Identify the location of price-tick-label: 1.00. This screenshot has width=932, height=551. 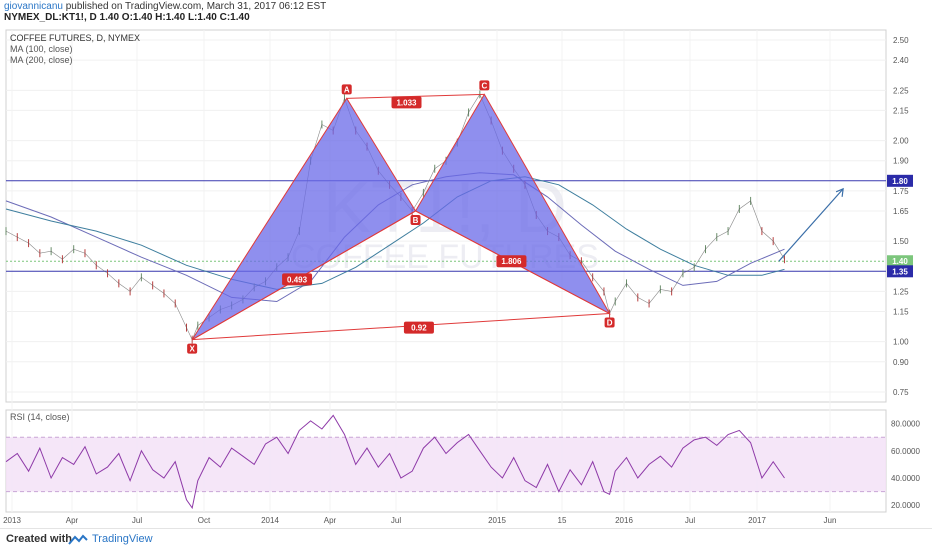
(901, 342).